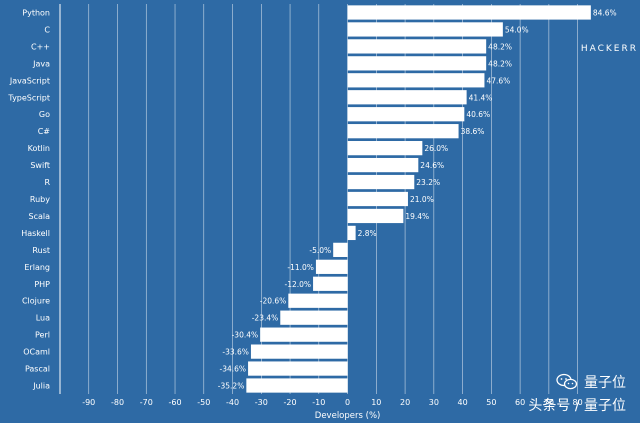  Describe the element at coordinates (39, 148) in the screenshot. I see `category-label: Kotlin` at that location.